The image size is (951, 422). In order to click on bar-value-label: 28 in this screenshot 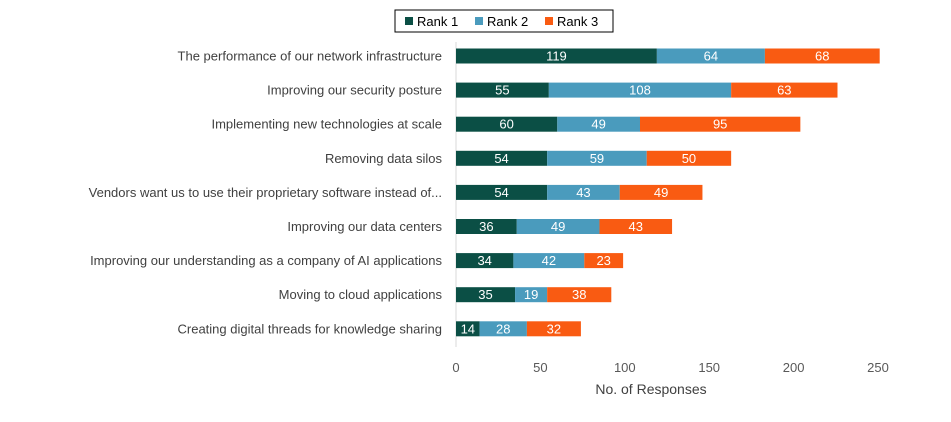, I will do `click(503, 328)`.